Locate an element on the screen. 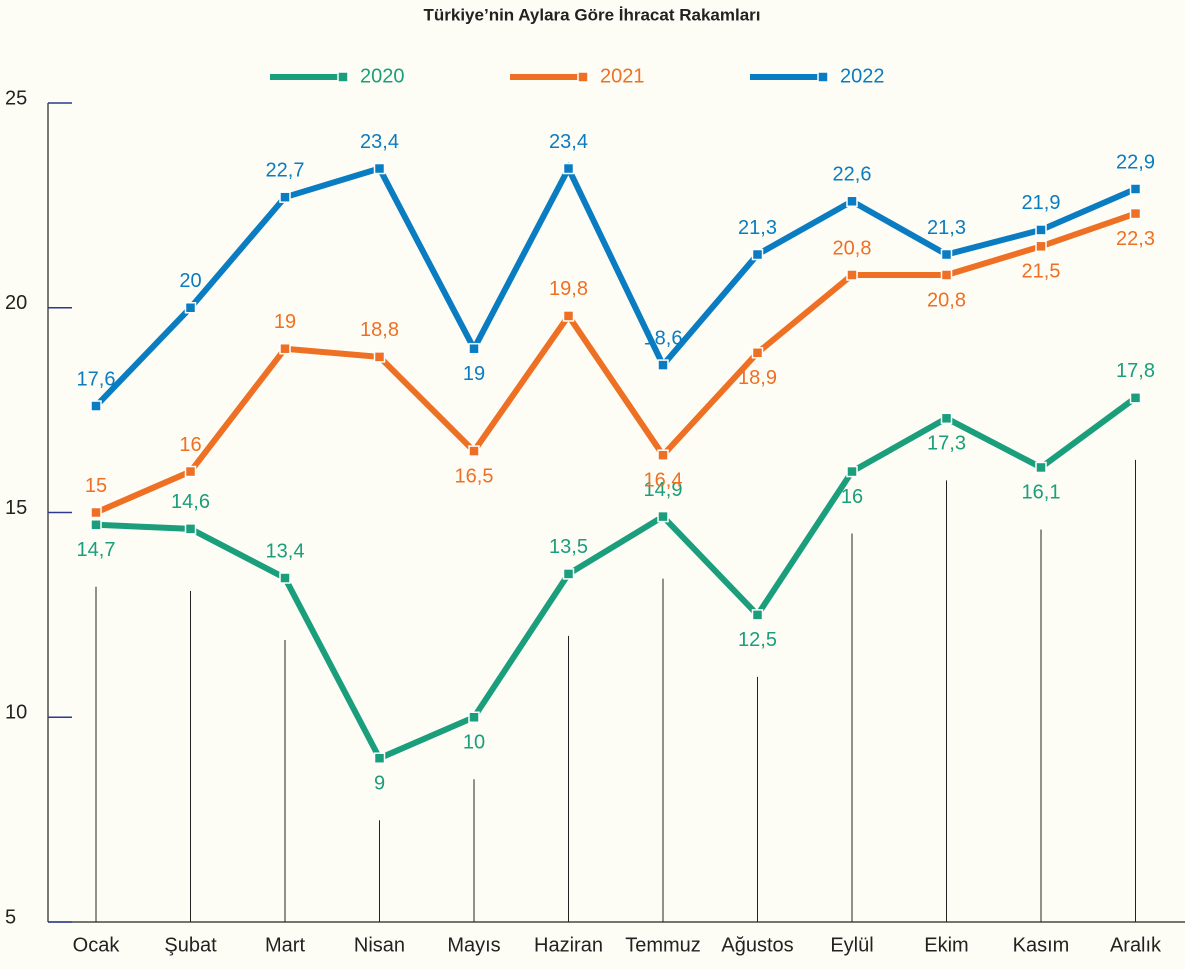  data-label: 12,5 is located at coordinates (757, 640).